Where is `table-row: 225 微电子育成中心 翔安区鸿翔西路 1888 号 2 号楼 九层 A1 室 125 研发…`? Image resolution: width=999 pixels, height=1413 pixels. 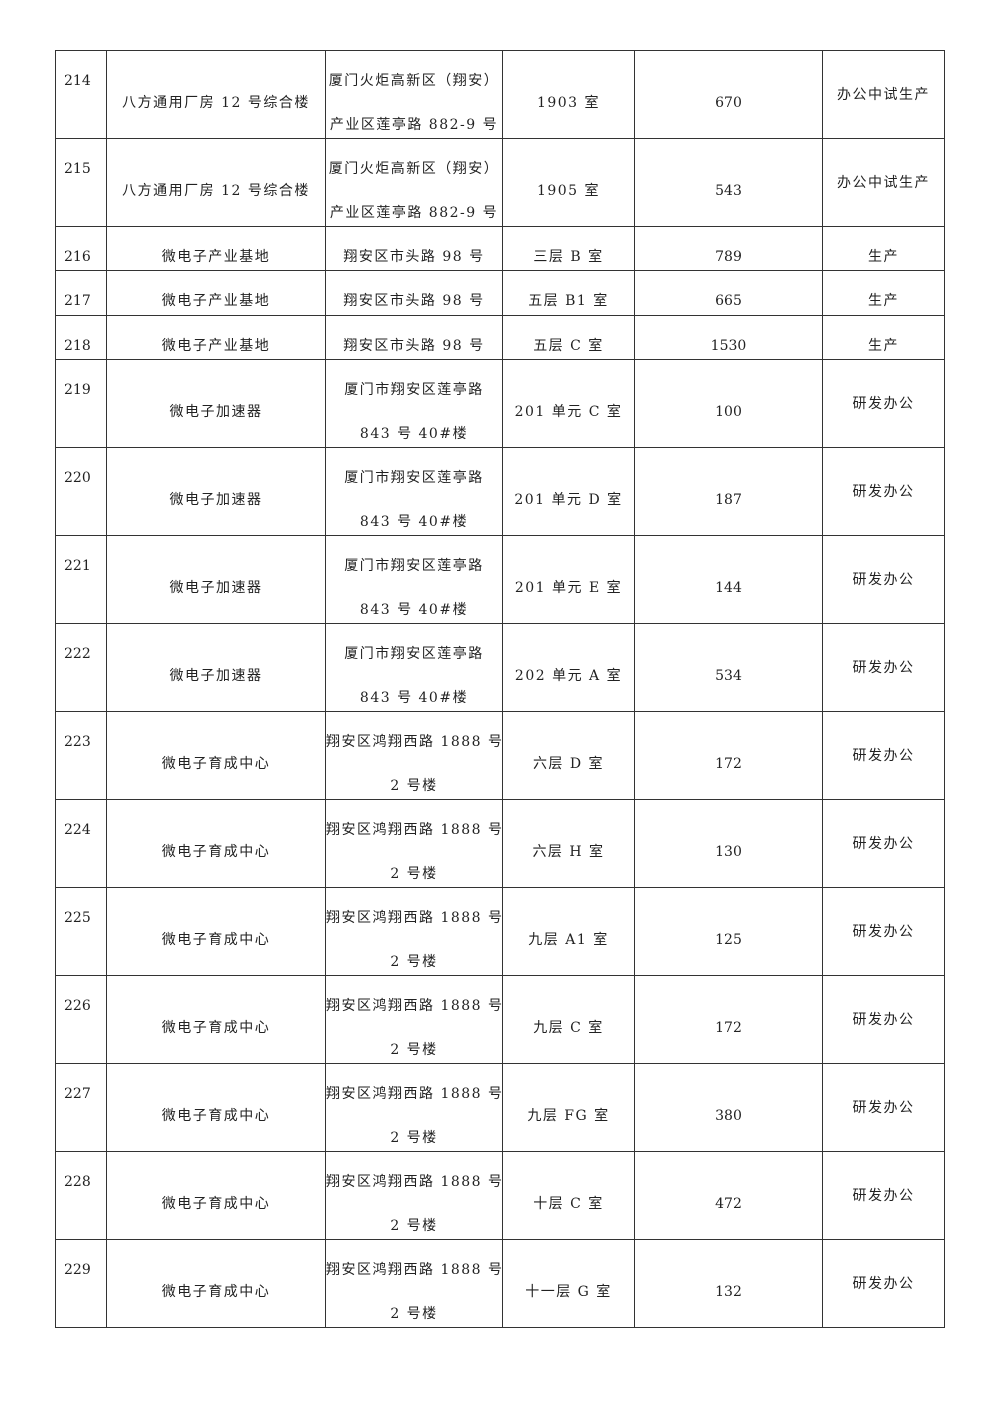 table-row: 225 微电子育成中心 翔安区鸿翔西路 1888 号 2 号楼 九层 A1 室 125 研发… is located at coordinates (500, 931).